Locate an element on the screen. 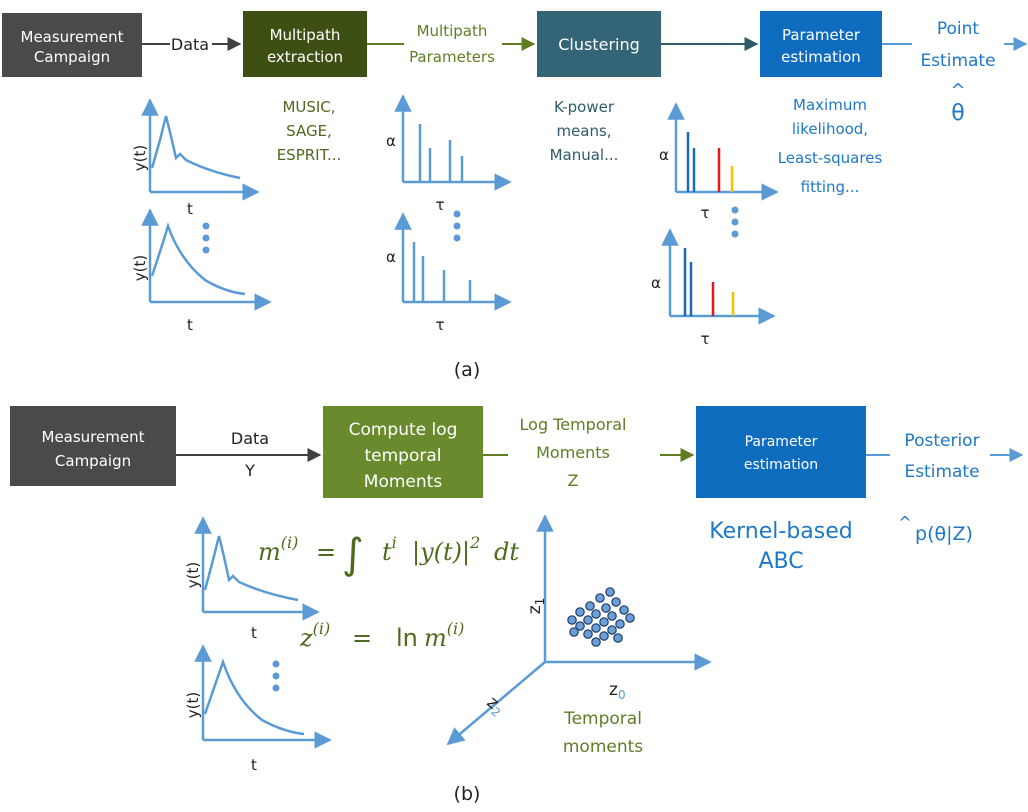 The image size is (1028, 812). svg-text: z(i) is located at coordinates (314, 635).